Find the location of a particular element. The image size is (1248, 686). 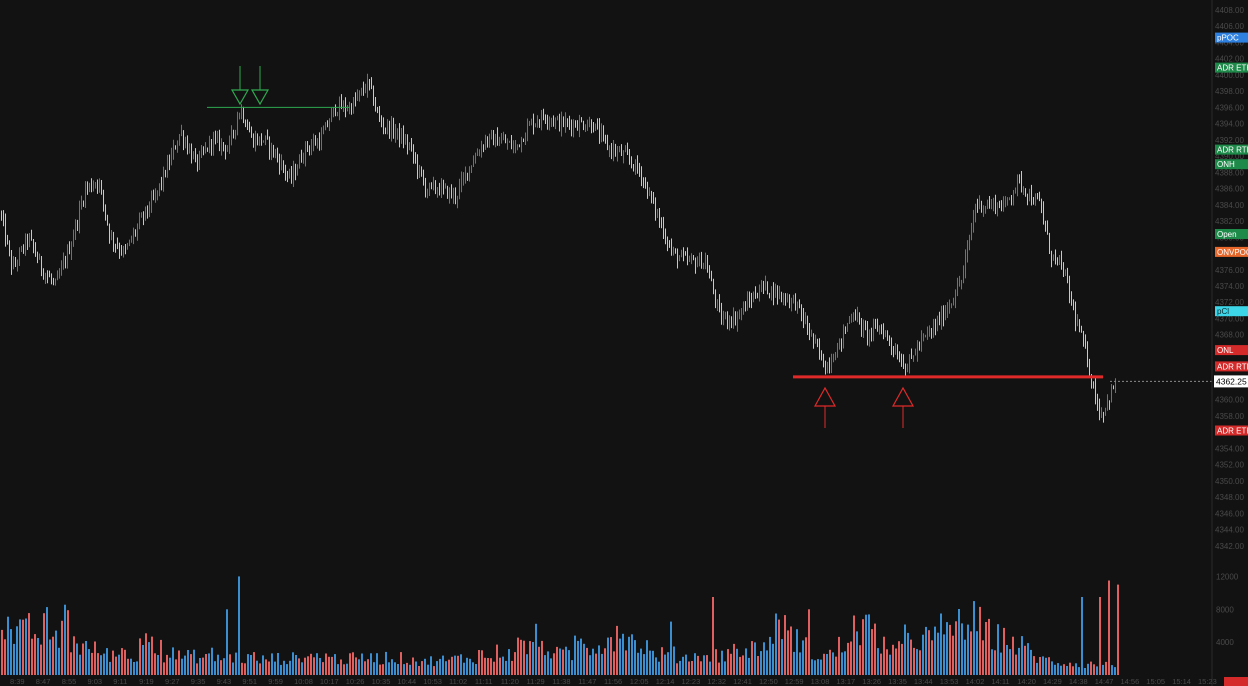

time-tick-label: 14:02 is located at coordinates (975, 681).